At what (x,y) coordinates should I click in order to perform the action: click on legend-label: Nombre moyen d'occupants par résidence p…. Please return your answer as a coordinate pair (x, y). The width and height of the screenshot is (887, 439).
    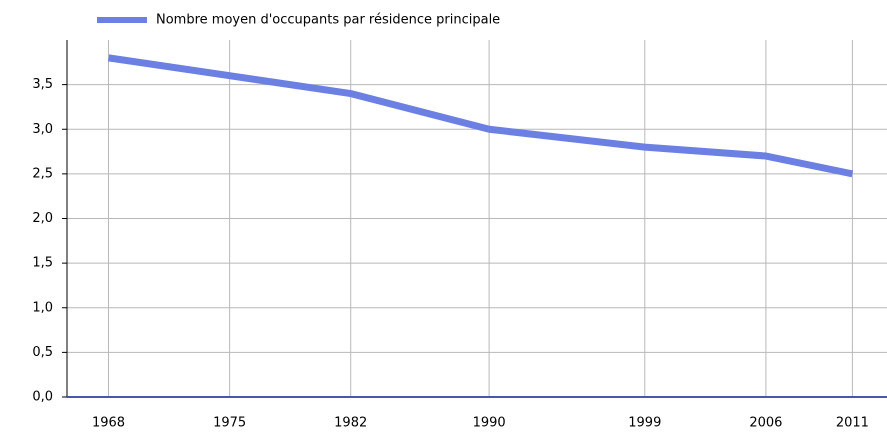
    Looking at the image, I should click on (328, 20).